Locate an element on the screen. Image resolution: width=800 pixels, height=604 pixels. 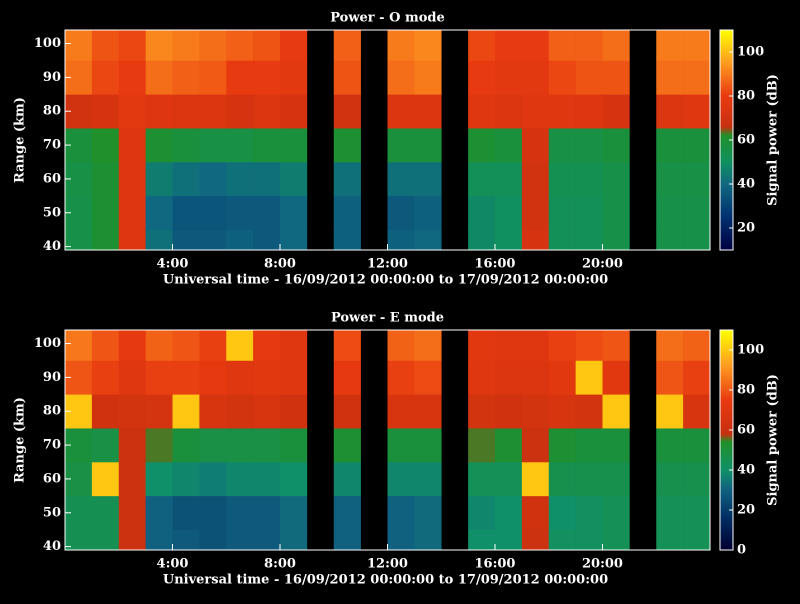
colorbar-tick-label: 40 is located at coordinates (746, 184).